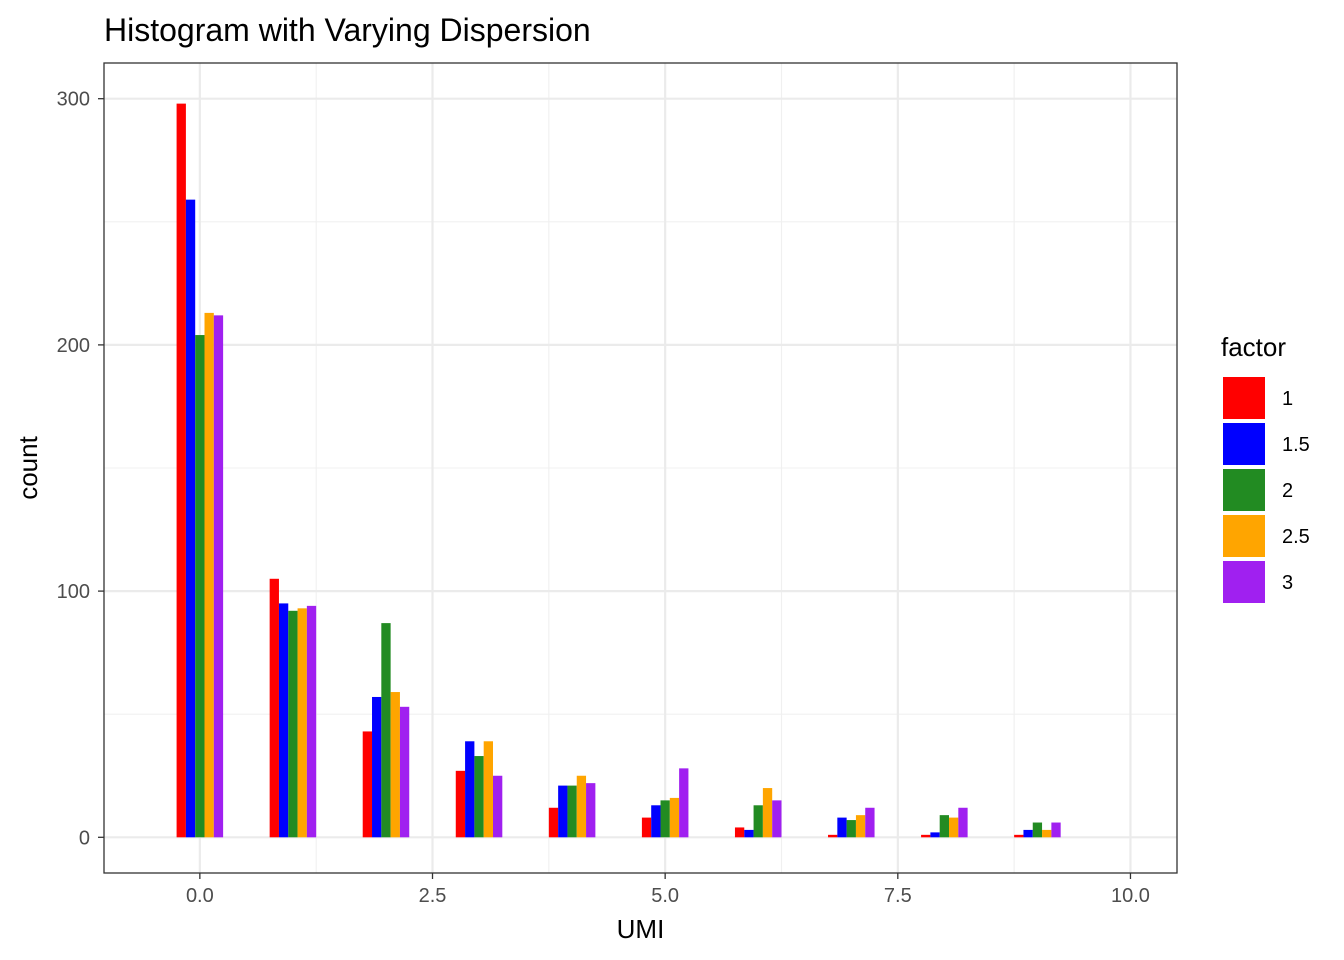 Image resolution: width=1344 pixels, height=960 pixels. What do you see at coordinates (1287, 491) in the screenshot?
I see `legend-label-2: 2` at bounding box center [1287, 491].